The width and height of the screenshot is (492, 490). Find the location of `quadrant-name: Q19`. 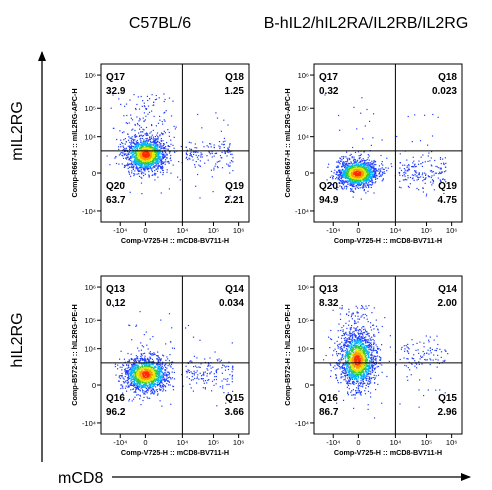

quadrant-name: Q19 is located at coordinates (447, 186).